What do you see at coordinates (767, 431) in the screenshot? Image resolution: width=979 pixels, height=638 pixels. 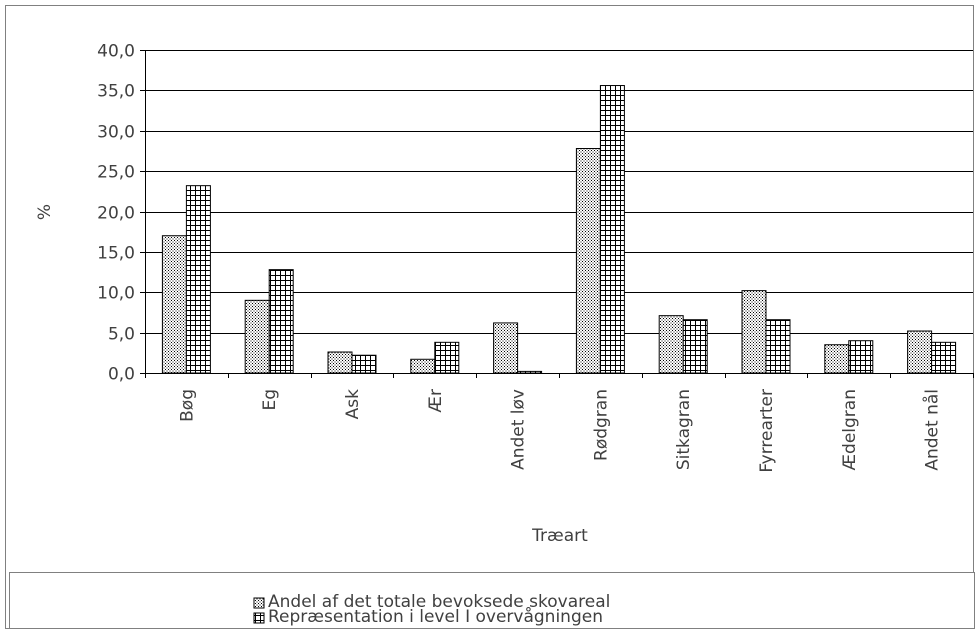 I see `x-tick-label: Fyrrearter` at bounding box center [767, 431].